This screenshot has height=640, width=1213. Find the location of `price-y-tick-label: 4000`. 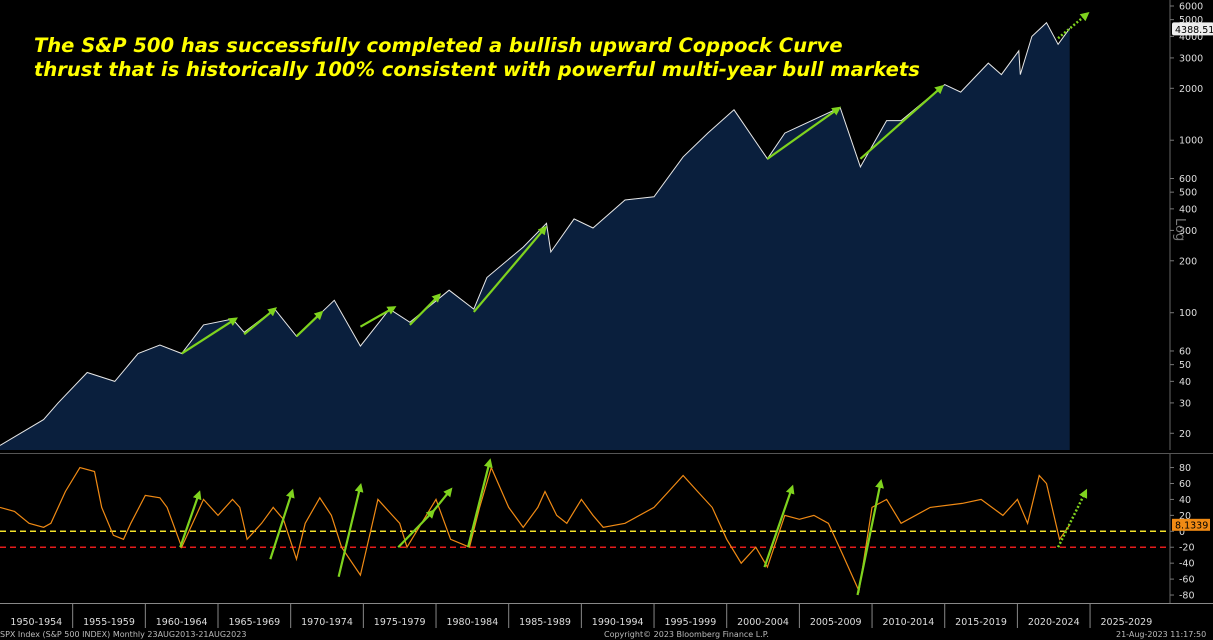

price-y-tick-label: 4000 is located at coordinates (1191, 37).